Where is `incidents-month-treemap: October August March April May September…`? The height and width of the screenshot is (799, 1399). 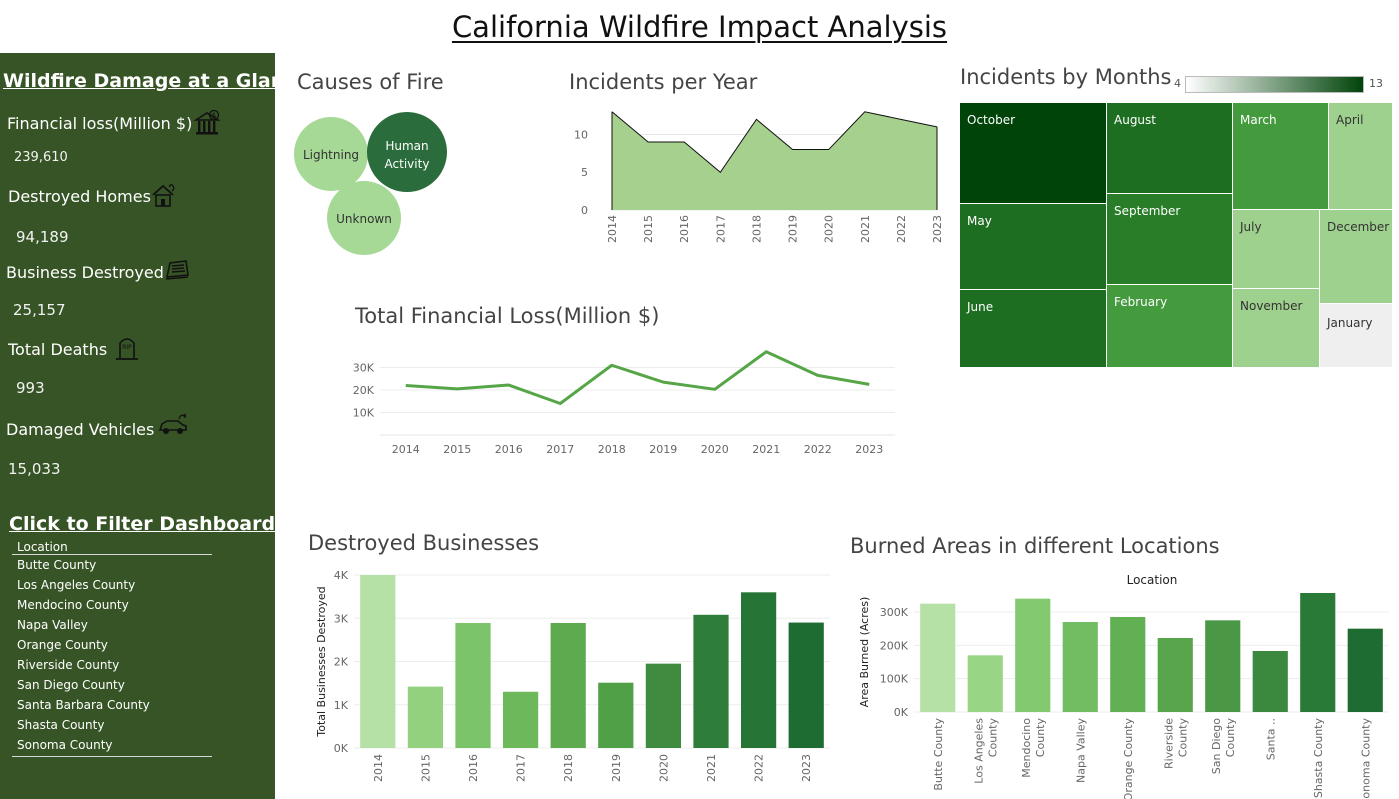 incidents-month-treemap: October August March April May September… is located at coordinates (1176, 235).